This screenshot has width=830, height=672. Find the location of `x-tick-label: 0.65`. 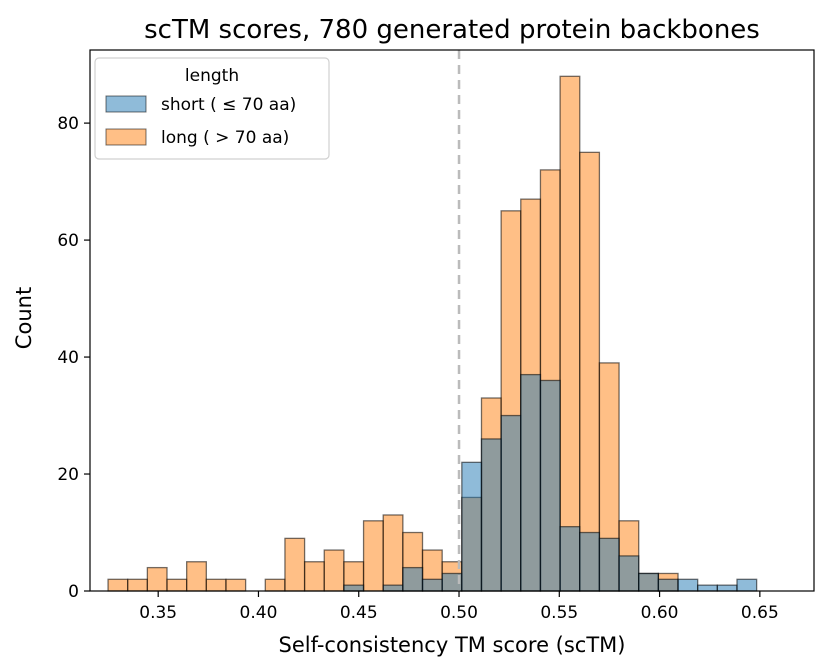

x-tick-label: 0.65 is located at coordinates (760, 613).